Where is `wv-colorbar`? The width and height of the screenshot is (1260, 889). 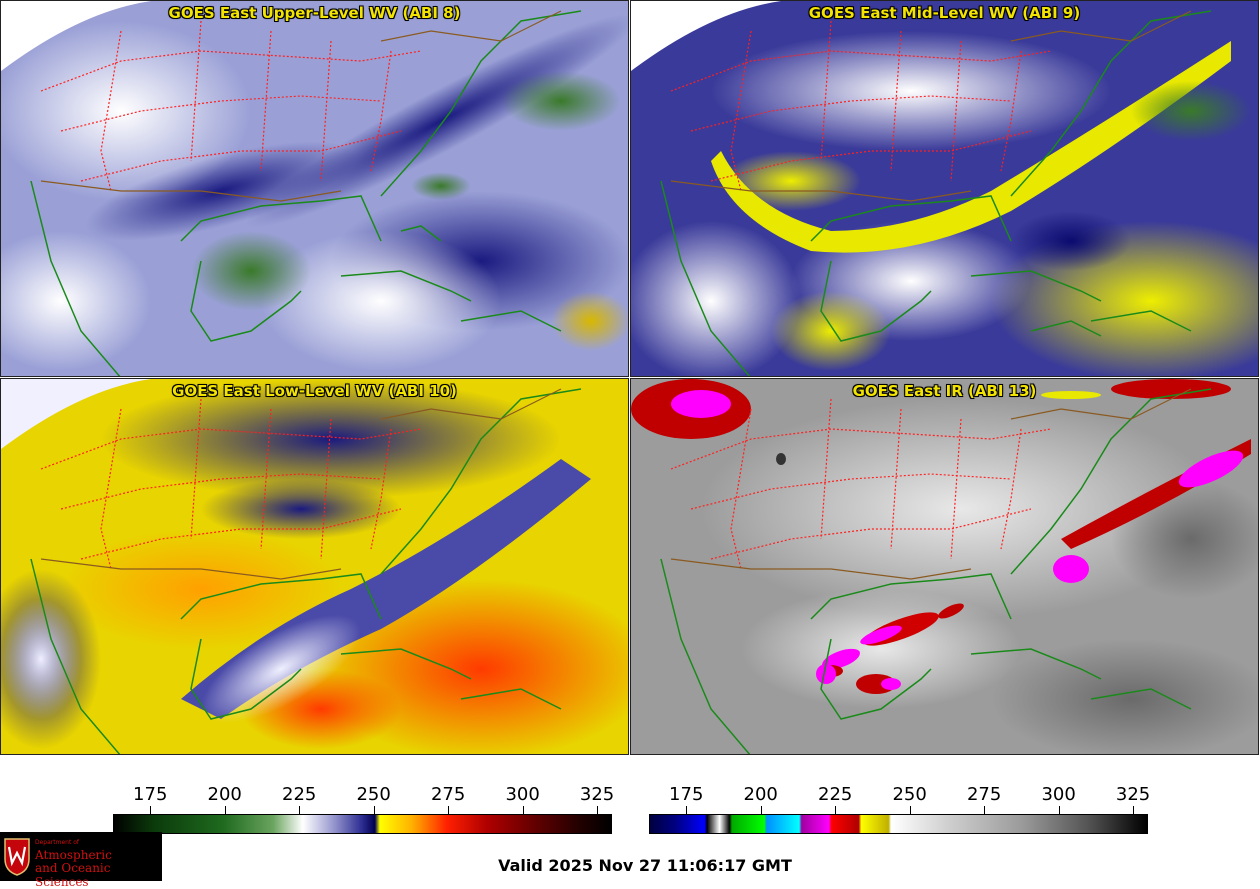 wv-colorbar is located at coordinates (362, 824).